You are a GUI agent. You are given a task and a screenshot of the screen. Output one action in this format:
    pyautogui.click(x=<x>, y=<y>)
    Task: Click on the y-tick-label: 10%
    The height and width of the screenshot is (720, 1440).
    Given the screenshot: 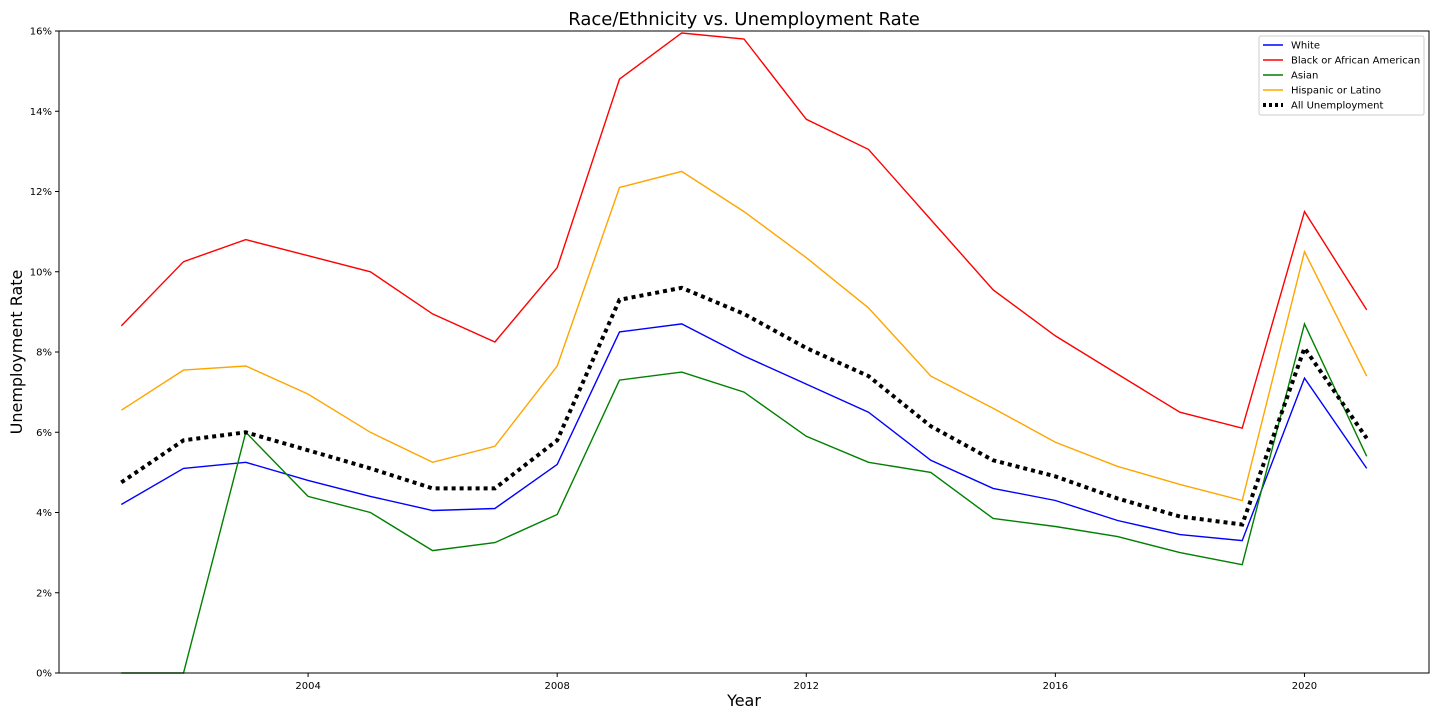 What is the action you would take?
    pyautogui.click(x=41, y=272)
    